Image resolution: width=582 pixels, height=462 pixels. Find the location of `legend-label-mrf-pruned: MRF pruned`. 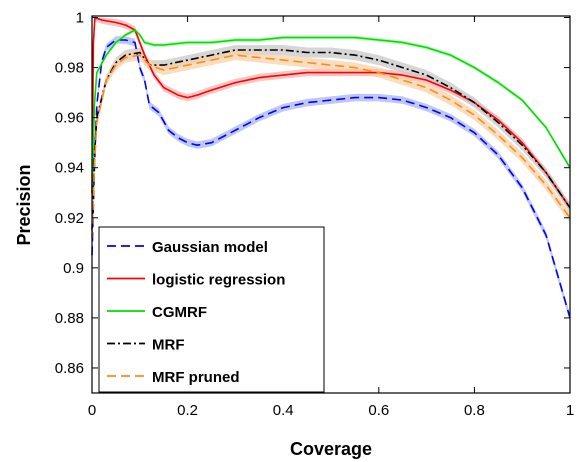

legend-label-mrf-pruned: MRF pruned is located at coordinates (196, 377).